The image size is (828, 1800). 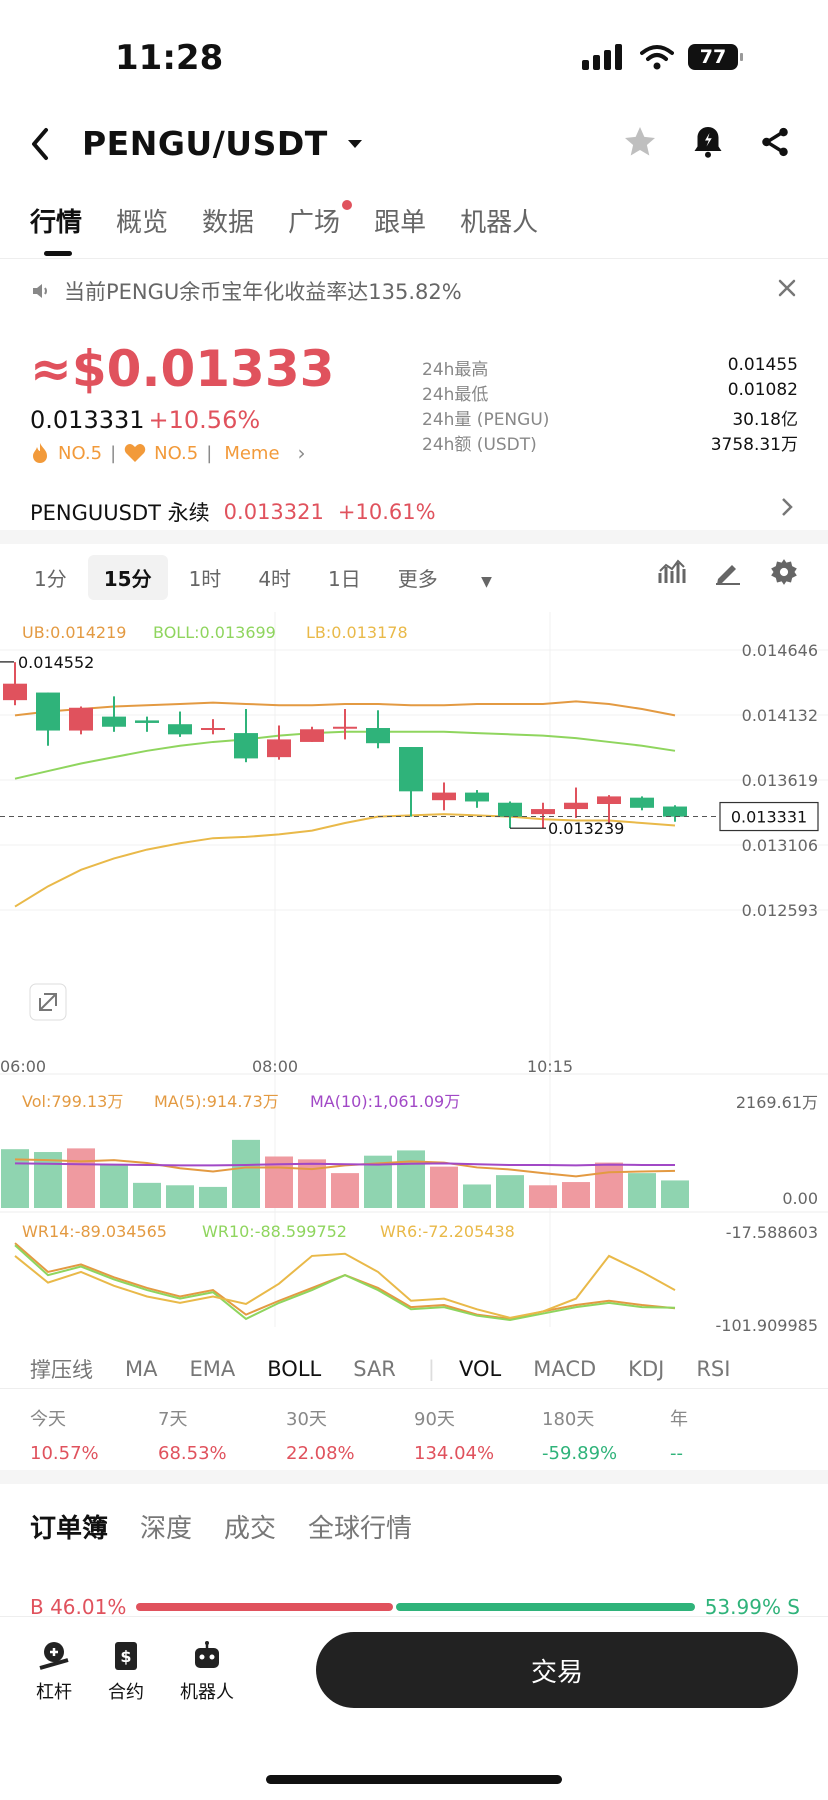 What do you see at coordinates (69, 1529) in the screenshot?
I see `tab-orderbook: 订单簿` at bounding box center [69, 1529].